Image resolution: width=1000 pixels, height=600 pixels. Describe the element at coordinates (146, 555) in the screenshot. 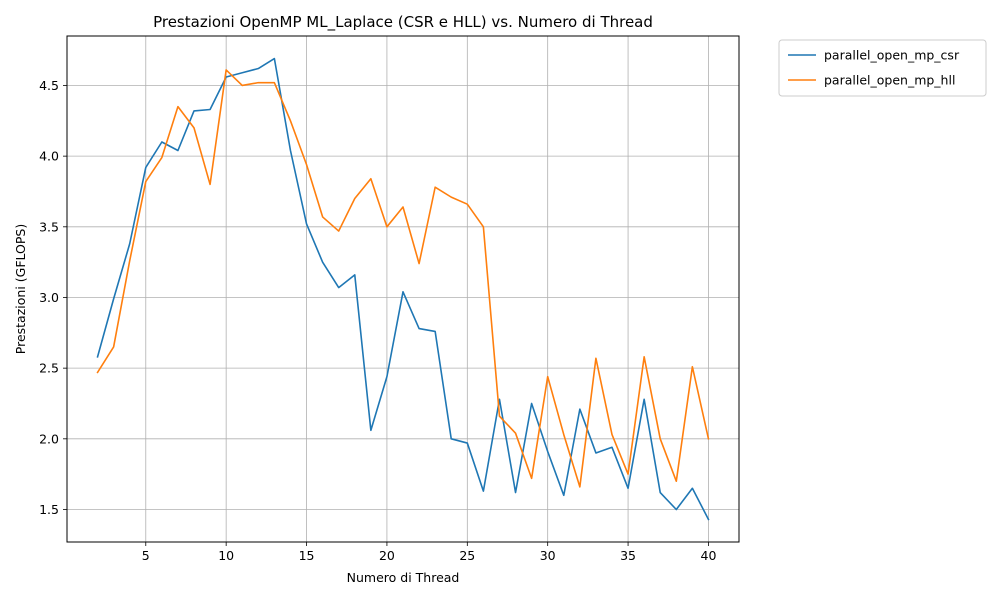

I see `x-tick-label: 5` at that location.